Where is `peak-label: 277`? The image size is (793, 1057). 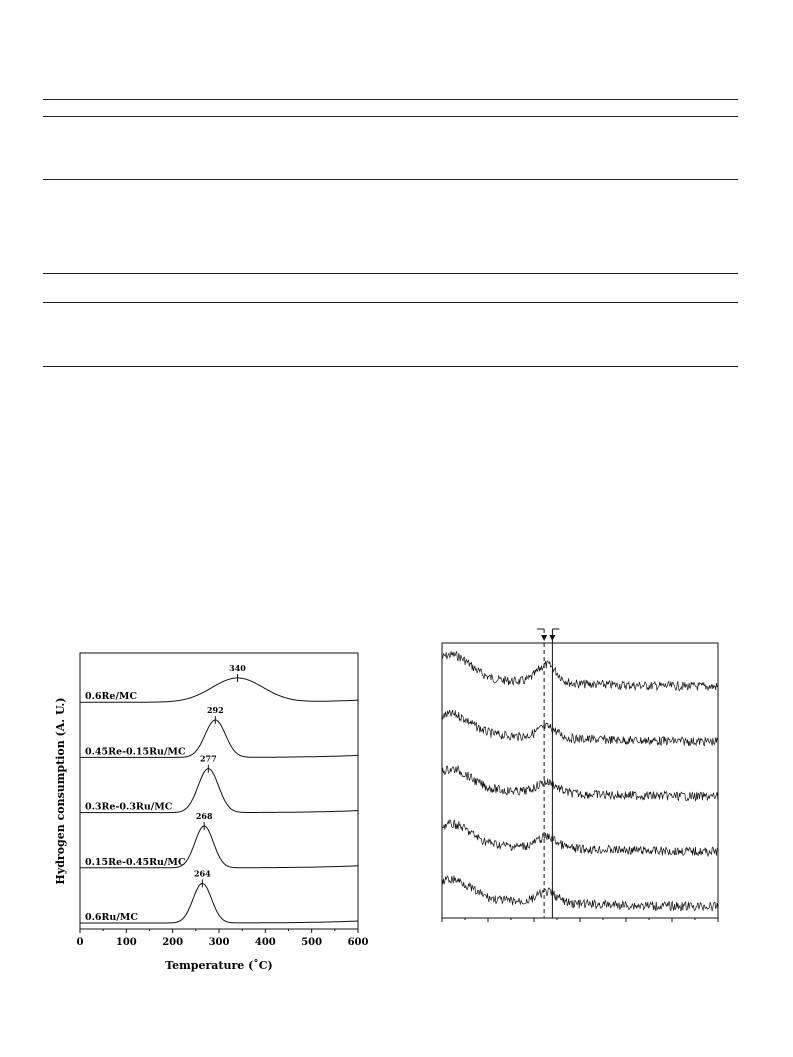 peak-label: 277 is located at coordinates (208, 759).